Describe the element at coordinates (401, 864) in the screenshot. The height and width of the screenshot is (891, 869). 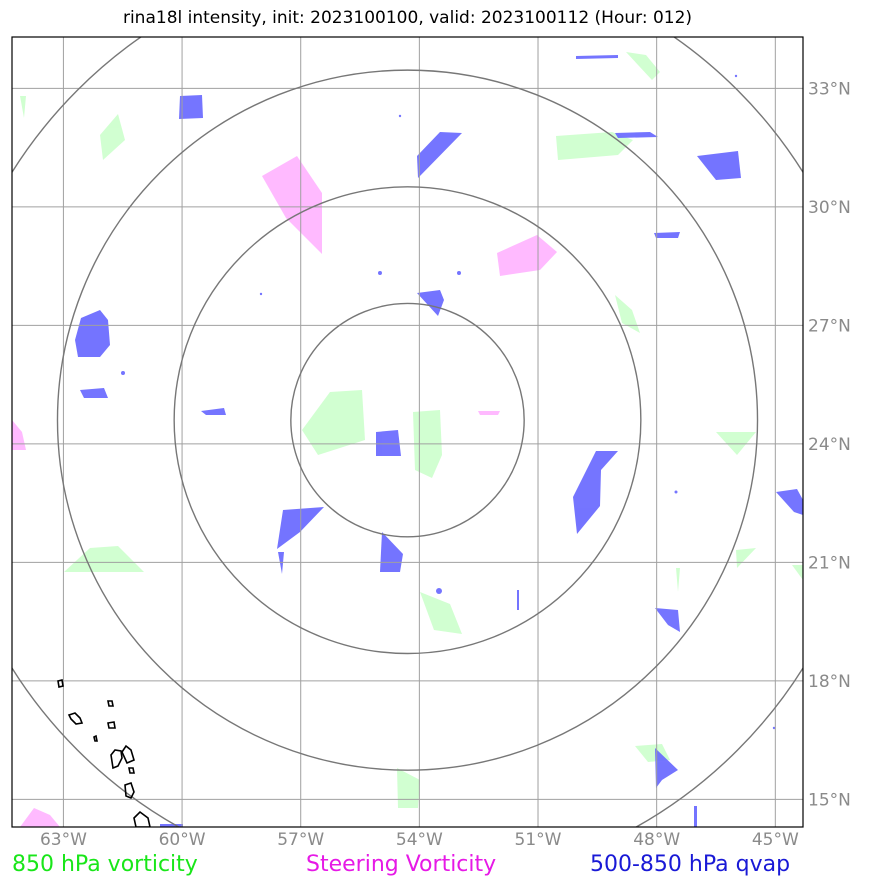
I see `legend-steering: Steering Vorticity` at that location.